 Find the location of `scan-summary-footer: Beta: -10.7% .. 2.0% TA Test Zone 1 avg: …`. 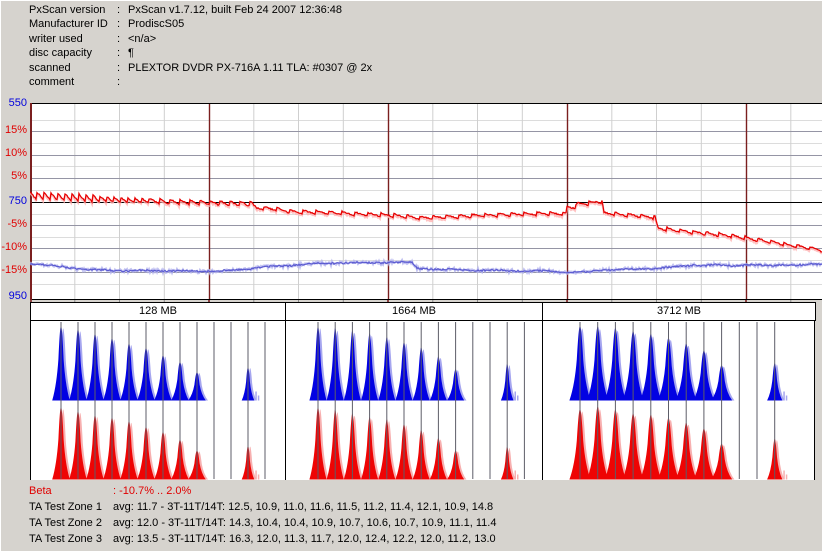

scan-summary-footer: Beta: -10.7% .. 2.0% TA Test Zone 1 avg: … is located at coordinates (262, 516).